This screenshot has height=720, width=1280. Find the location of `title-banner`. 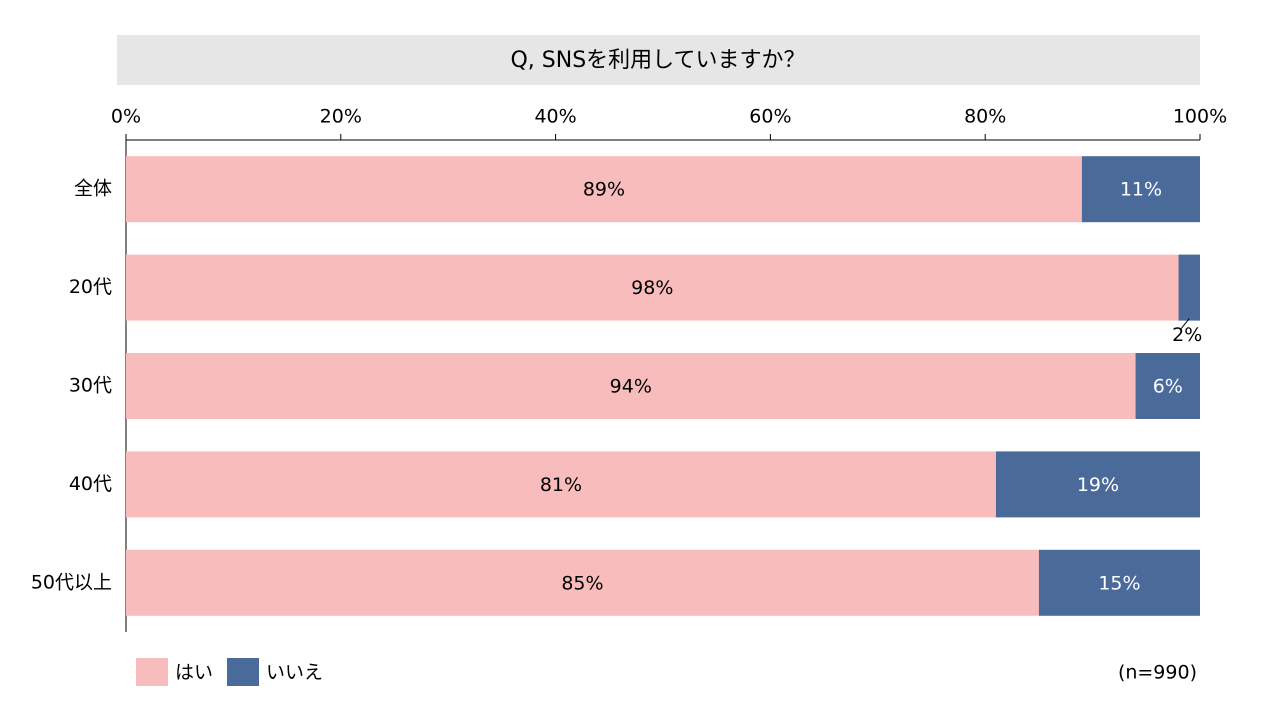

title-banner is located at coordinates (658, 60).